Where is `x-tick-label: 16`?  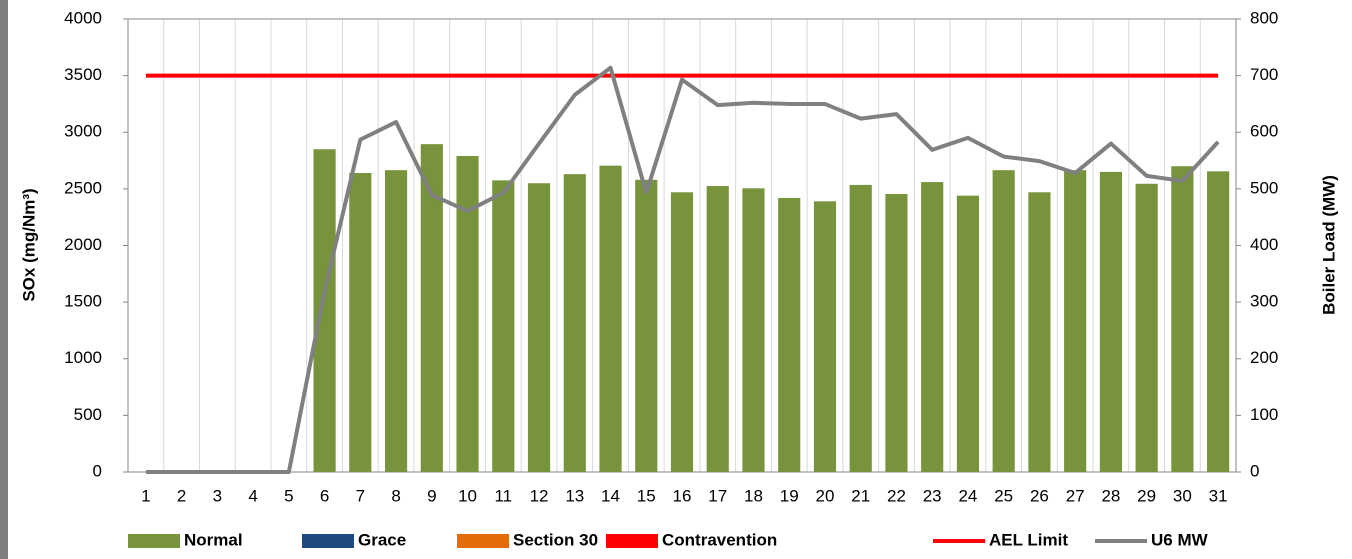 x-tick-label: 16 is located at coordinates (682, 495).